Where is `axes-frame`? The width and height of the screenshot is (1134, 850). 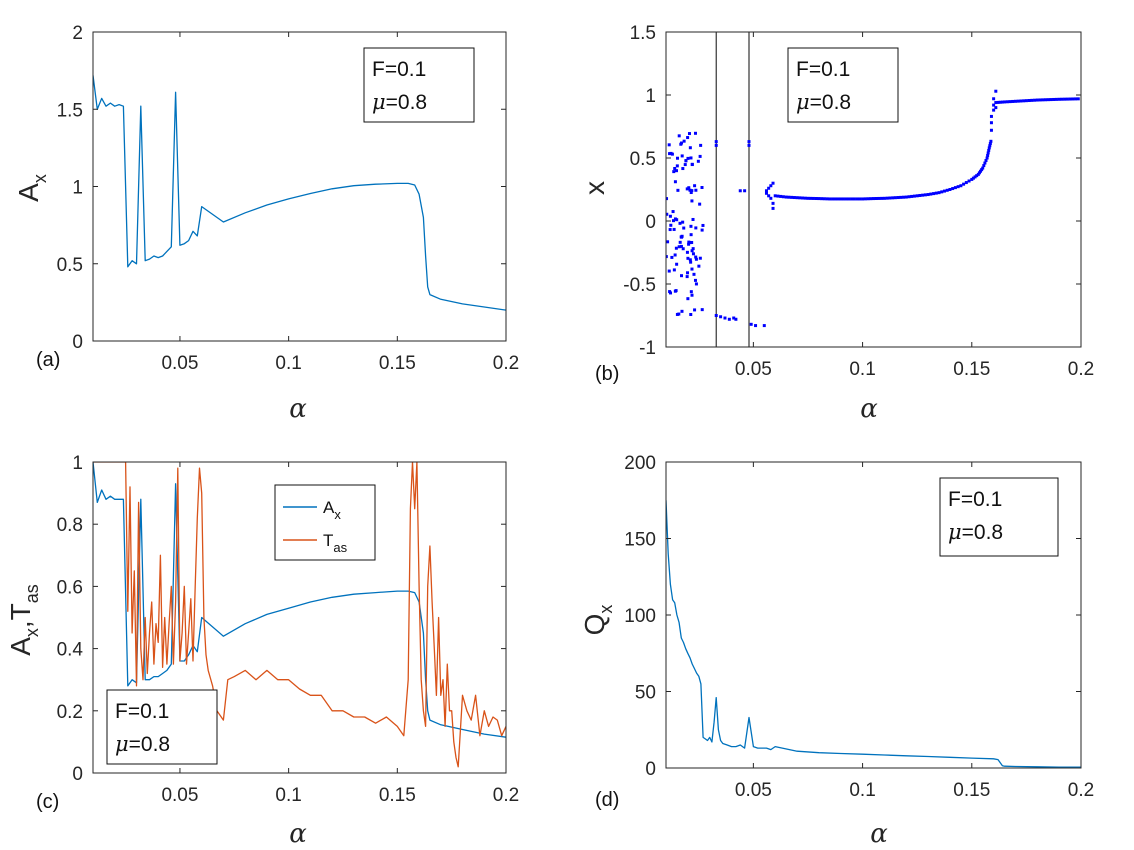 axes-frame is located at coordinates (299, 617).